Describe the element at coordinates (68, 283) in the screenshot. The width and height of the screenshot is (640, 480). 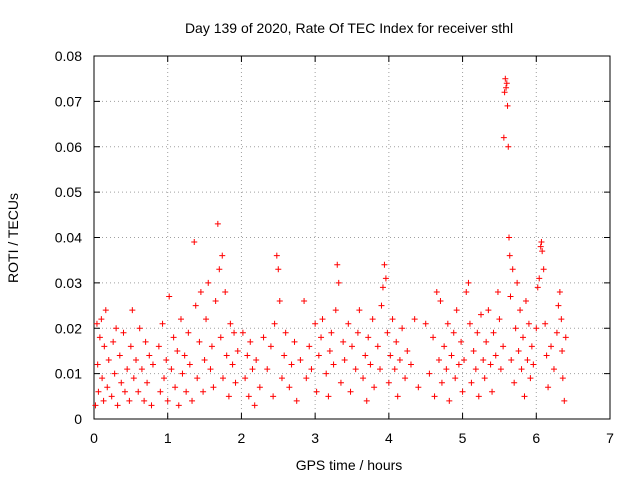
I see `y-tick-label: 0.03` at that location.